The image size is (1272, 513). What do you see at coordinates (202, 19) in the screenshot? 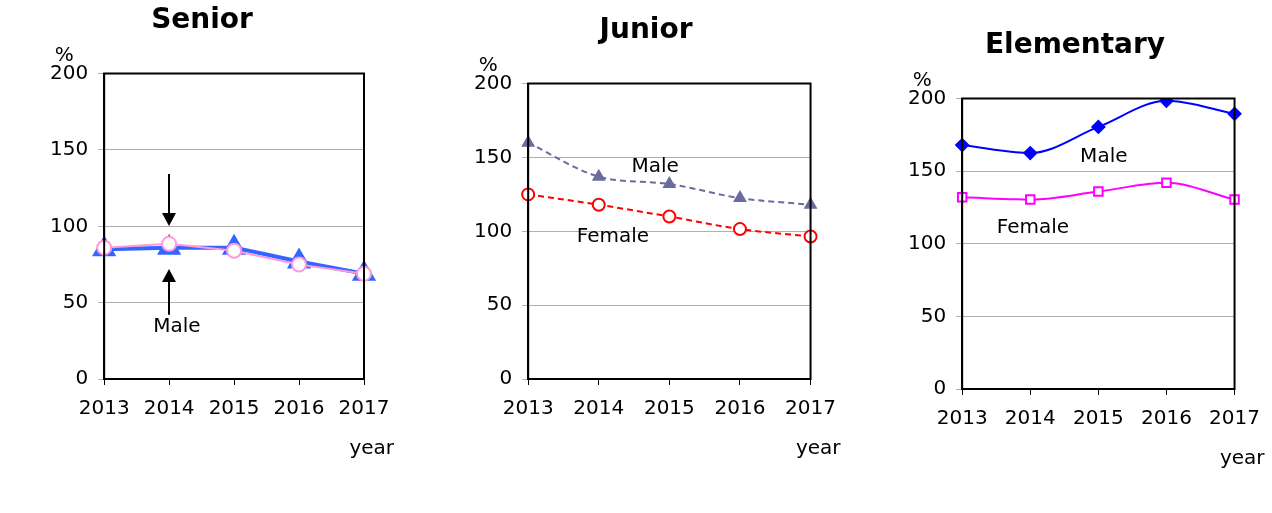
I see `chart-title: Senior` at bounding box center [202, 19].